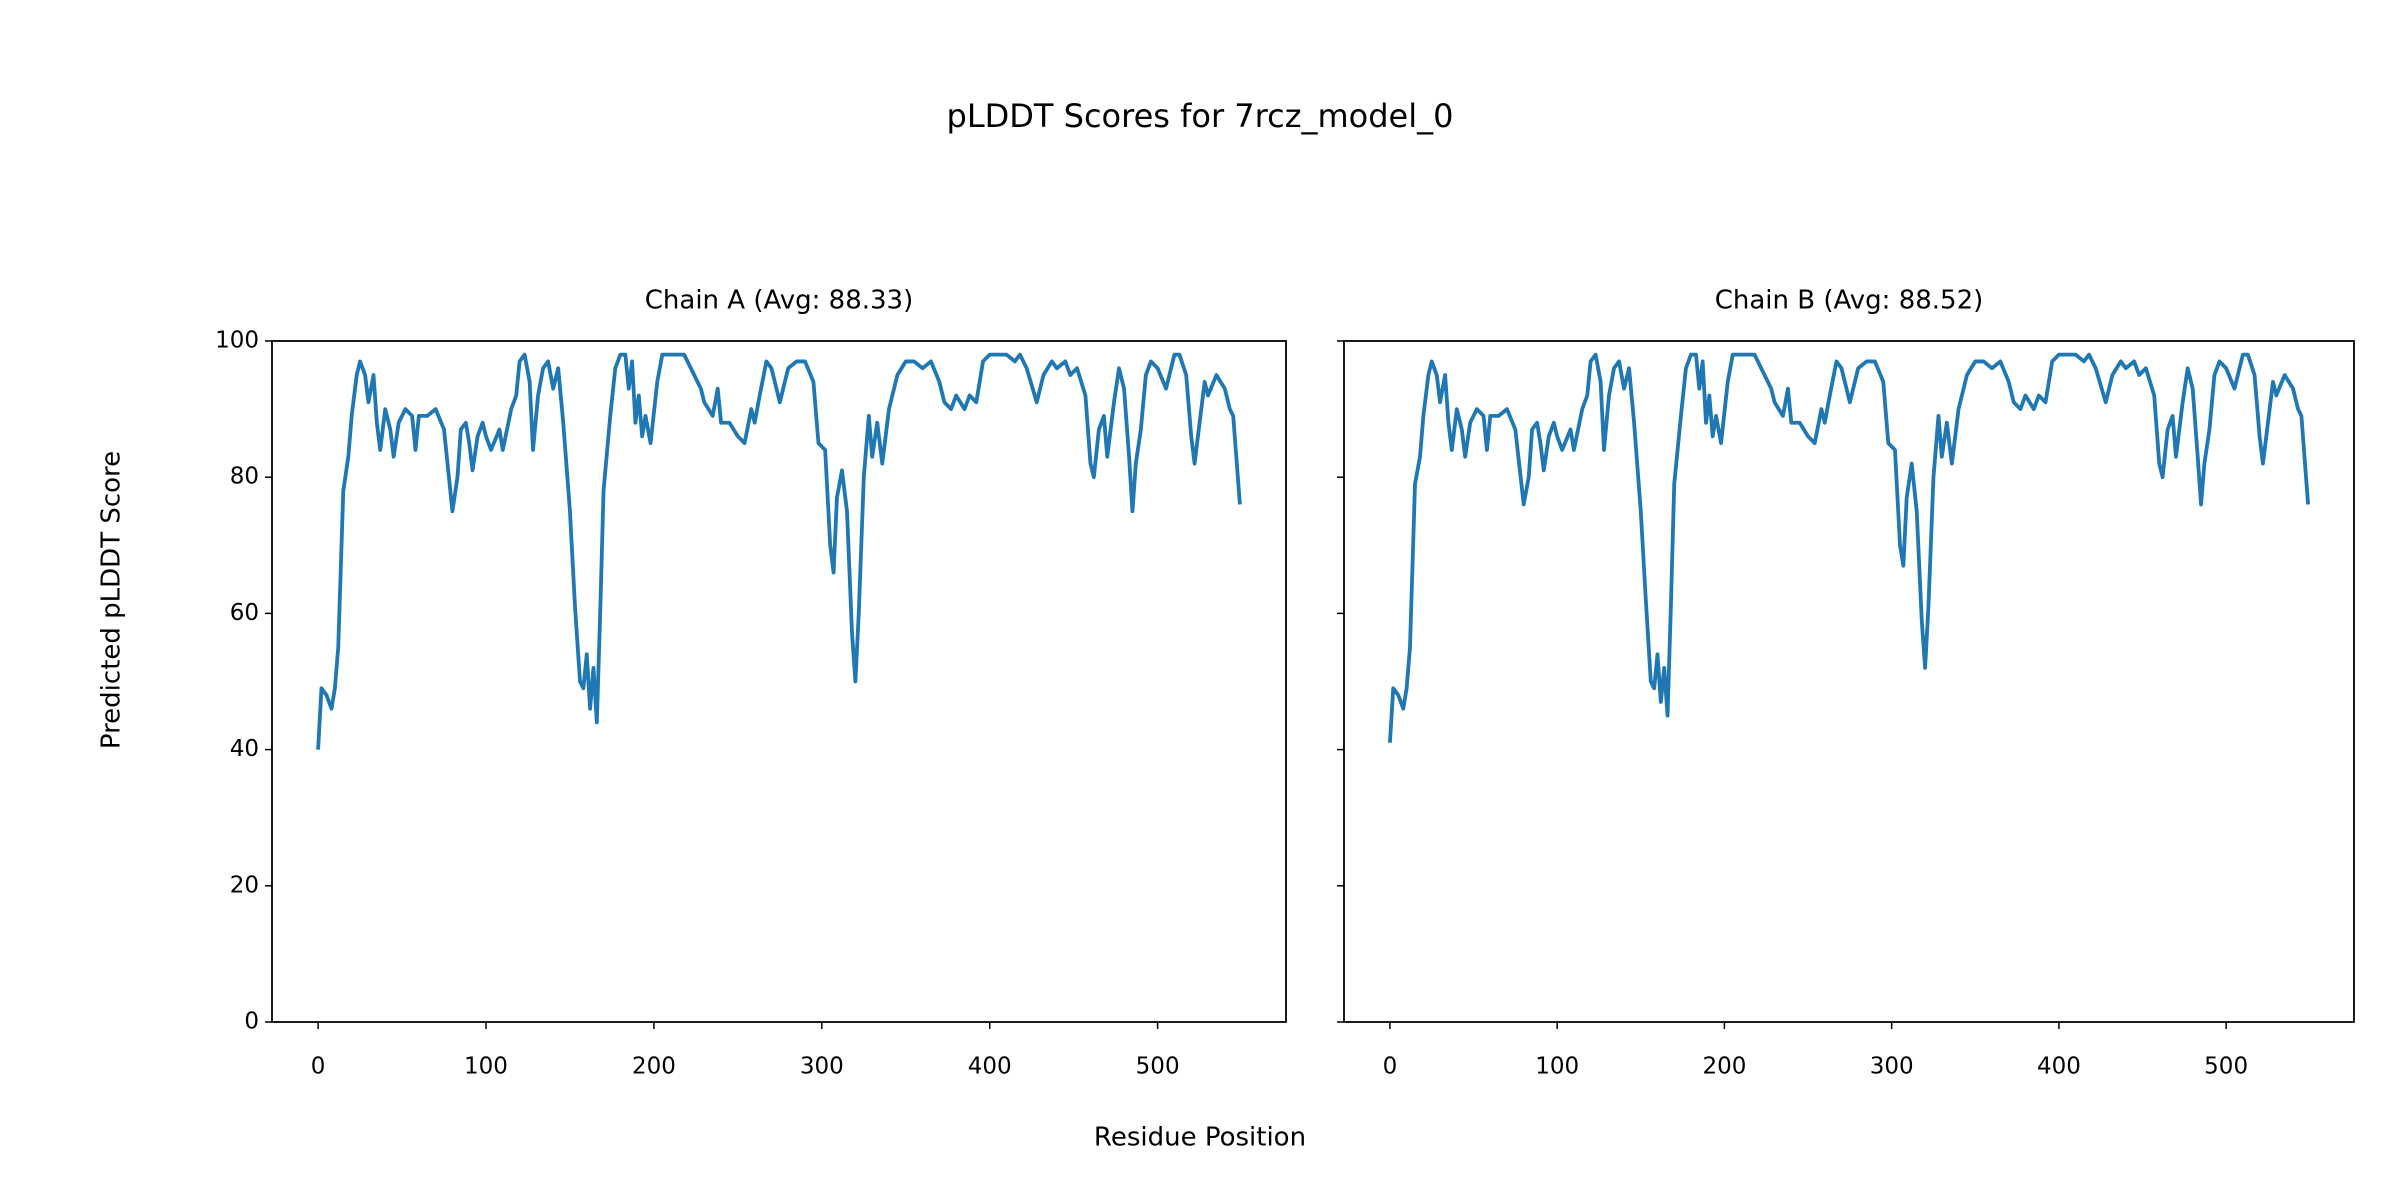 This screenshot has height=1204, width=2400. I want to click on y-tick-label: 0, so click(251, 1022).